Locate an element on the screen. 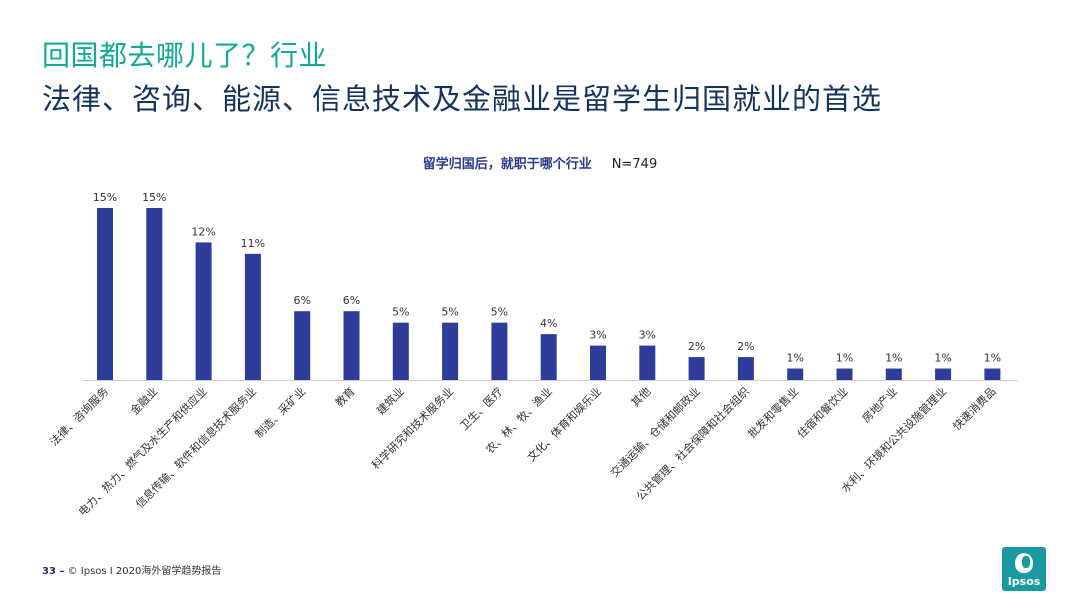 The image size is (1080, 608). footer-source: © Ipsos I 2020海外留学趋势报告 is located at coordinates (144, 571).